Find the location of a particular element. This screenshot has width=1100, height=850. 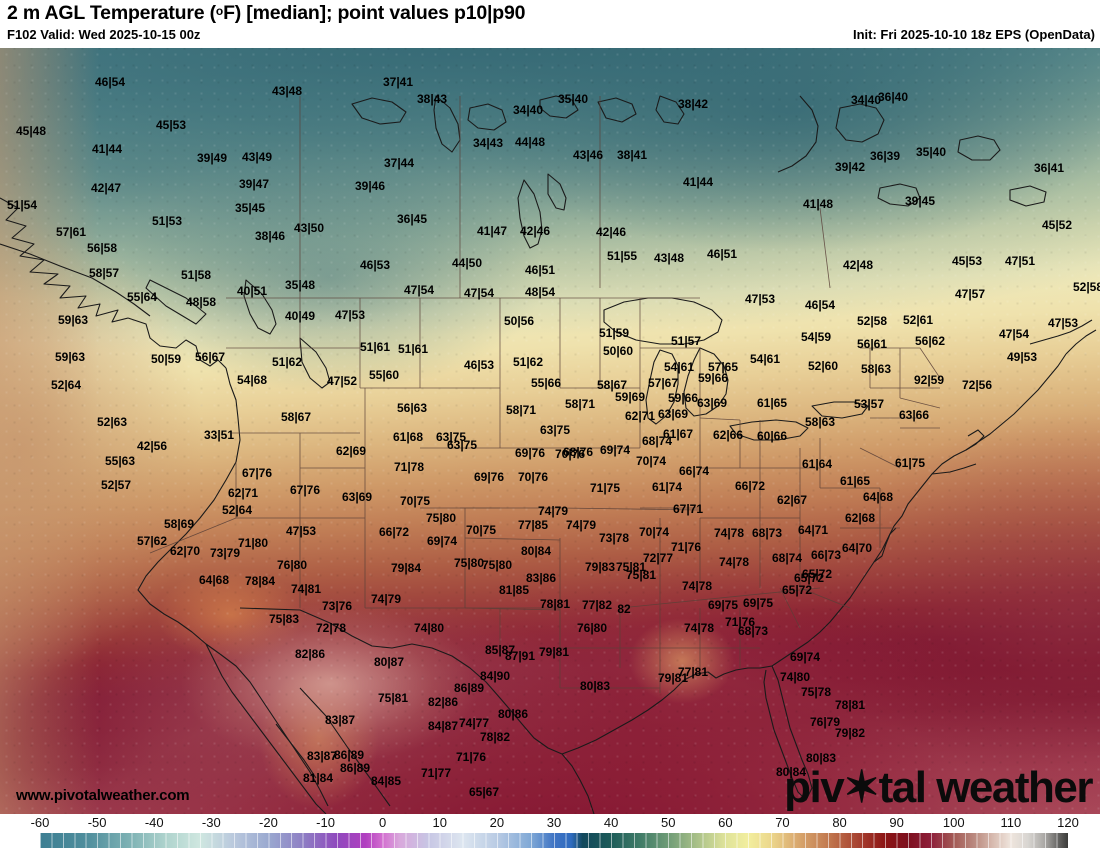

point-value-label: 54|61 is located at coordinates (765, 359).